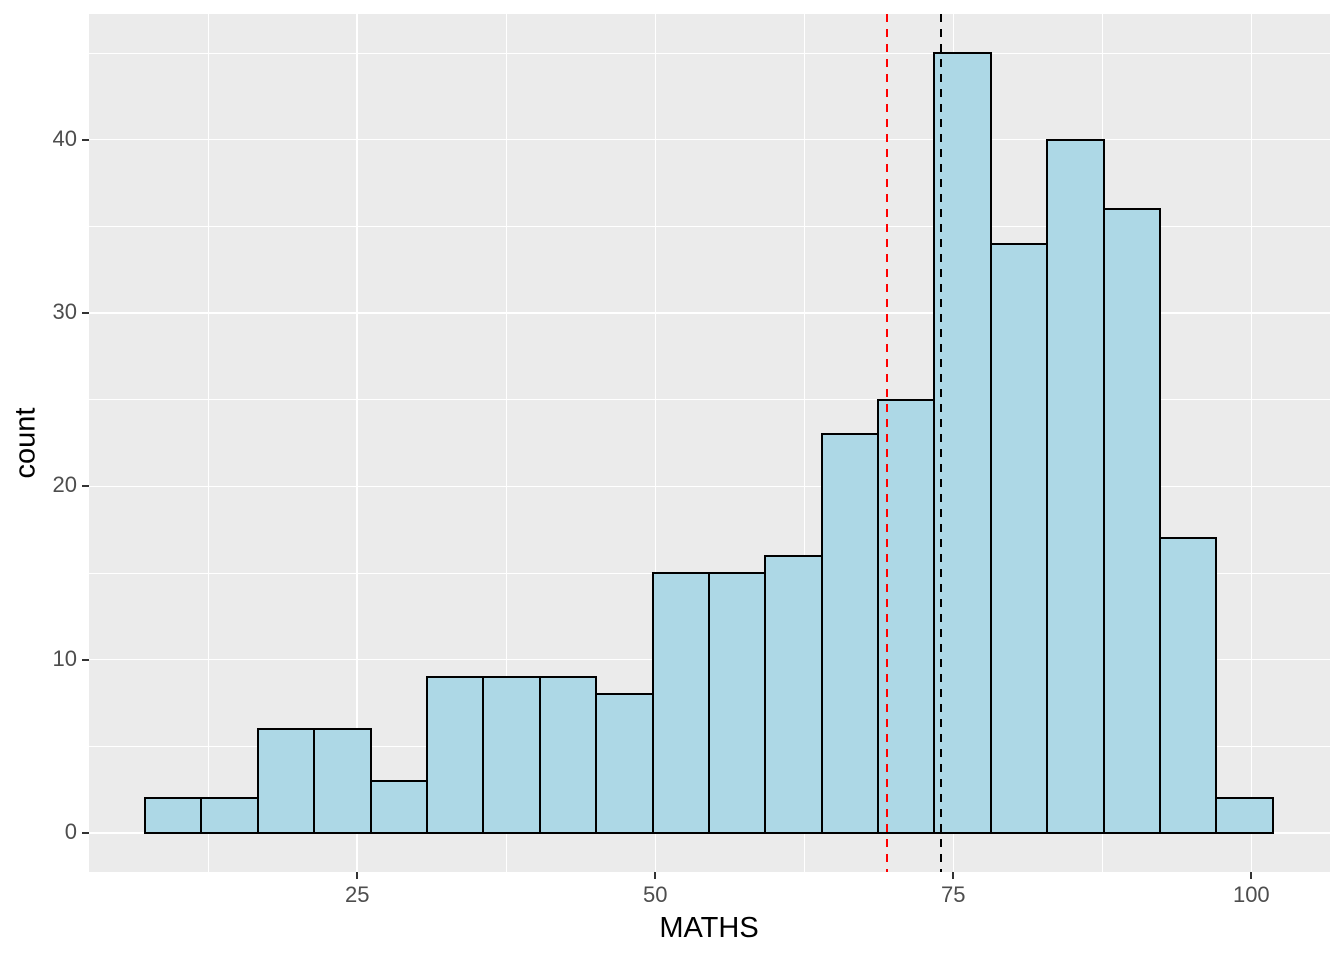 The image size is (1344, 960). I want to click on y-axis-title: count, so click(25, 443).